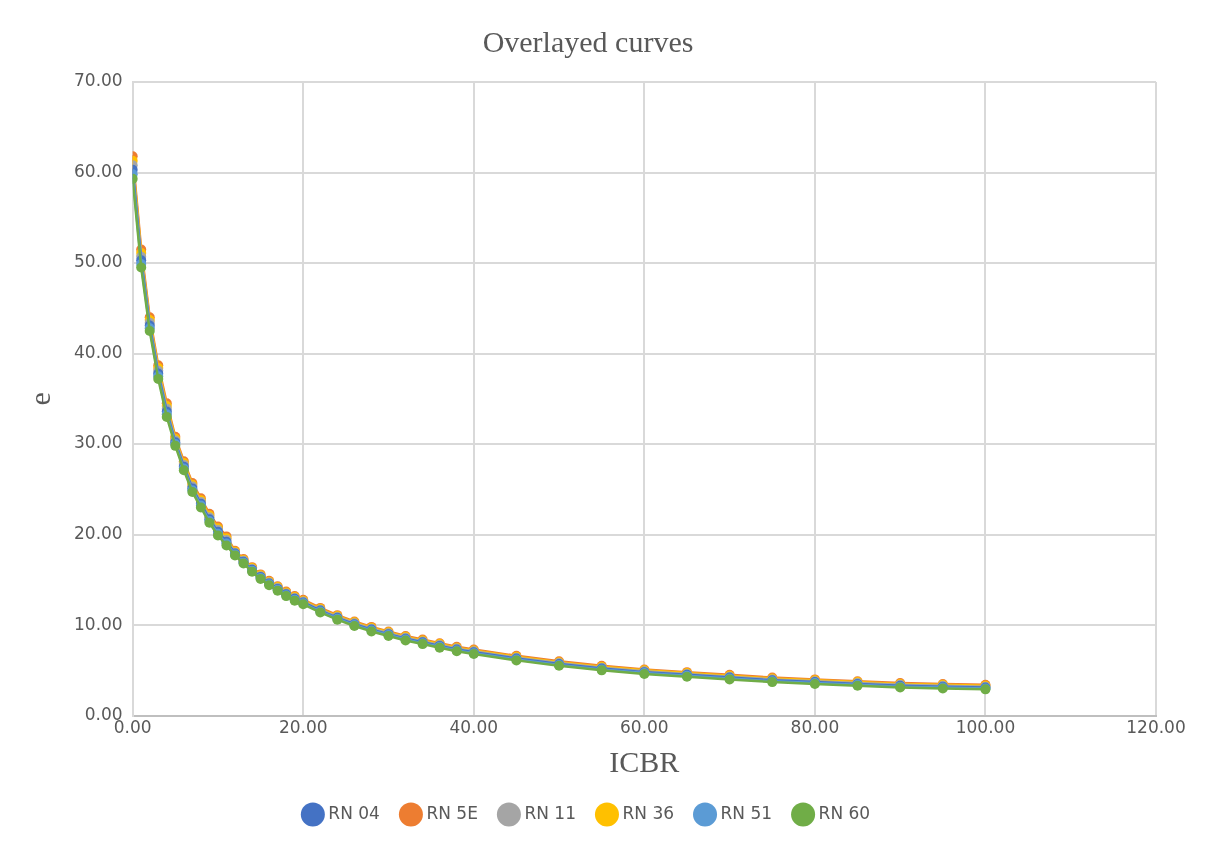 The height and width of the screenshot is (843, 1216). Describe the element at coordinates (98, 532) in the screenshot. I see `y-tick-label: 20.00` at that location.